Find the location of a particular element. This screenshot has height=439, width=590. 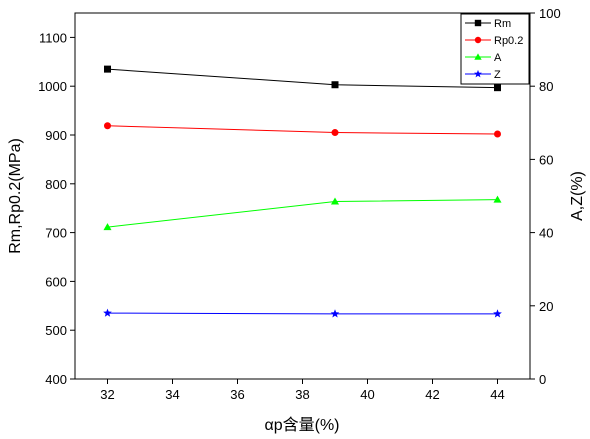

x-tick-label: 38 is located at coordinates (302, 394).